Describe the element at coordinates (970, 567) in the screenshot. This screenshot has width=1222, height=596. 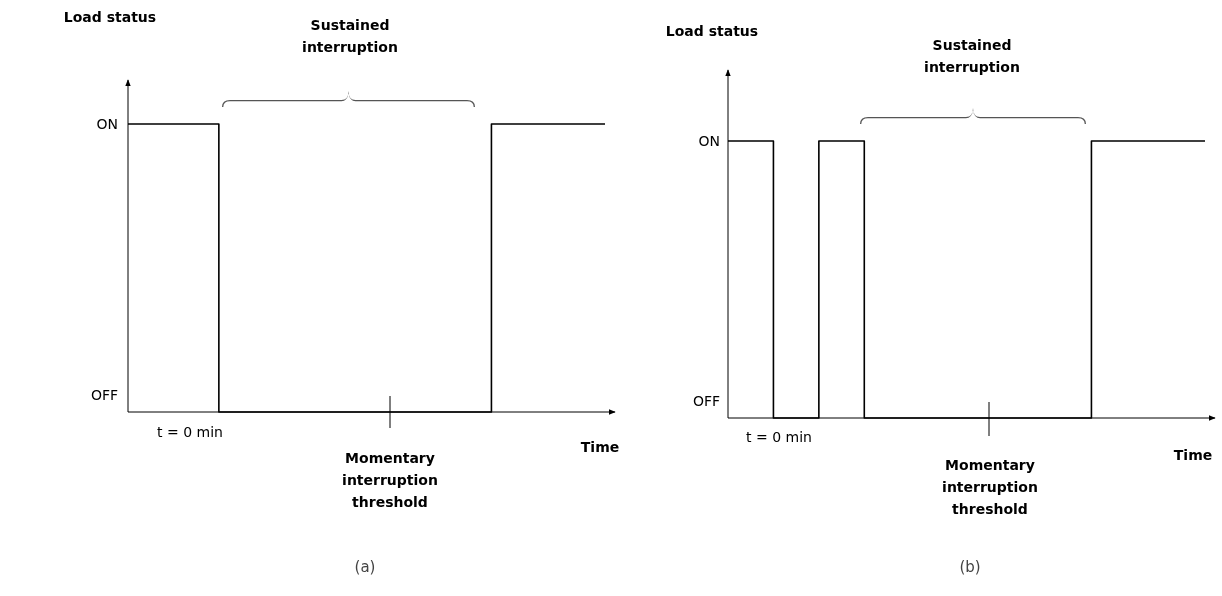
I see `text: (b)` at that location.